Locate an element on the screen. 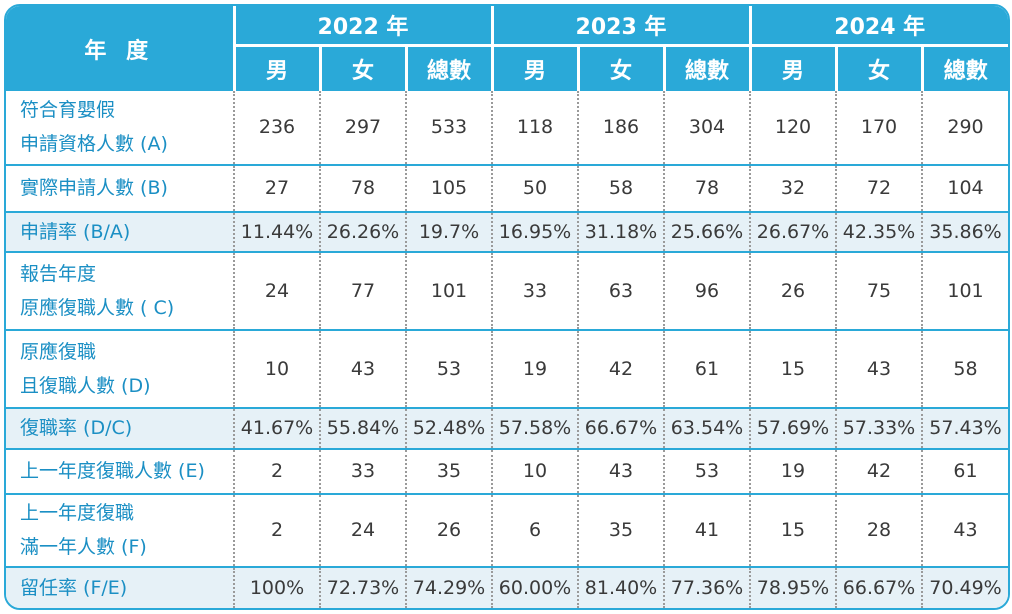 This screenshot has width=1012, height=614. row-label: 留任率 (F/E) is located at coordinates (120, 587).